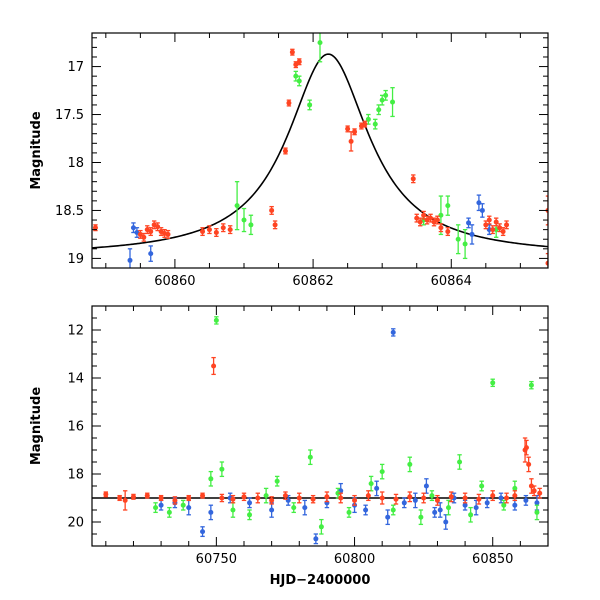 This screenshot has width=600, height=600. What do you see at coordinates (312, 281) in the screenshot?
I see `x-tick-label: 60862` at bounding box center [312, 281].